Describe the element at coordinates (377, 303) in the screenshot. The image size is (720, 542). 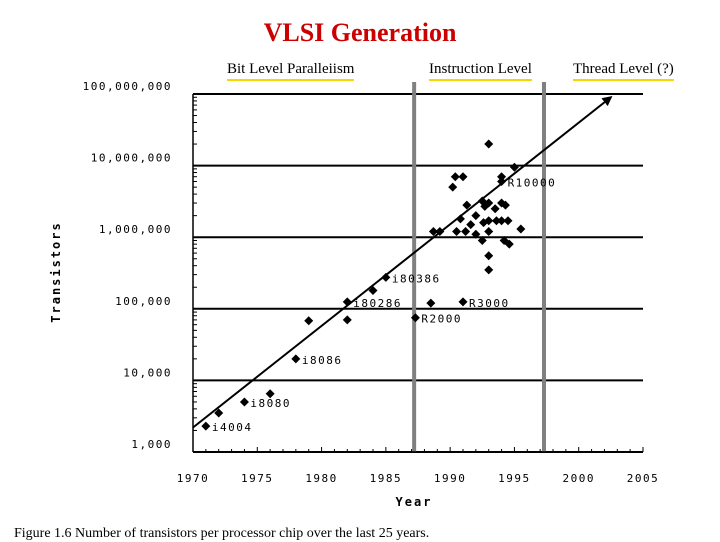
I see `point-label: i80286` at that location.